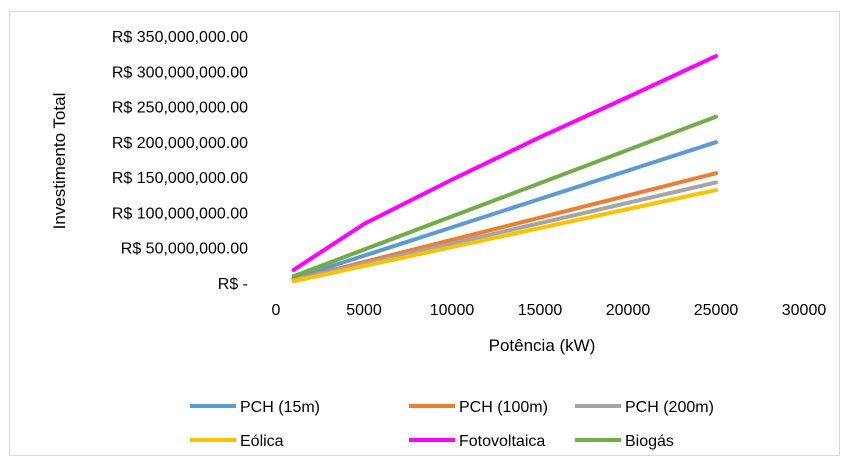 The height and width of the screenshot is (459, 849). Describe the element at coordinates (503, 407) in the screenshot. I see `legend-label: PCH (100m)` at that location.